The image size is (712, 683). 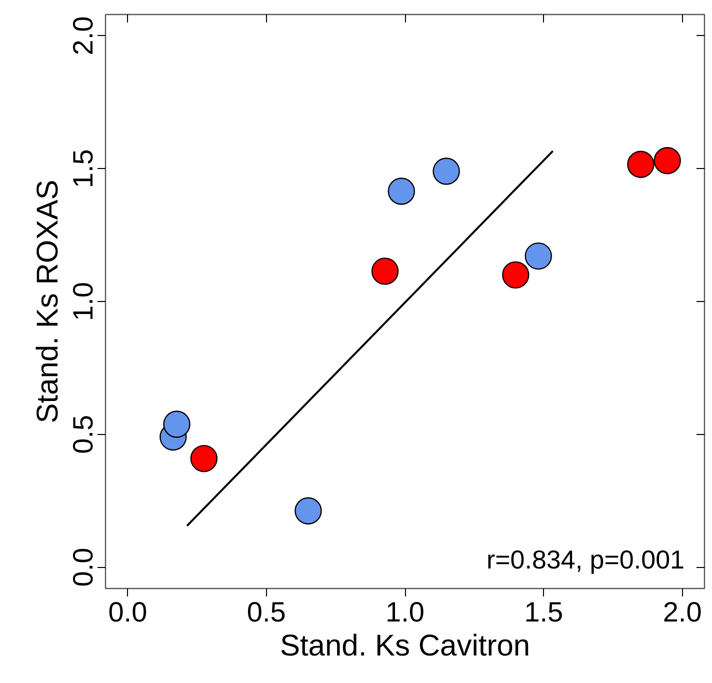 What do you see at coordinates (405, 612) in the screenshot?
I see `x-tick-label: 1.0` at bounding box center [405, 612].